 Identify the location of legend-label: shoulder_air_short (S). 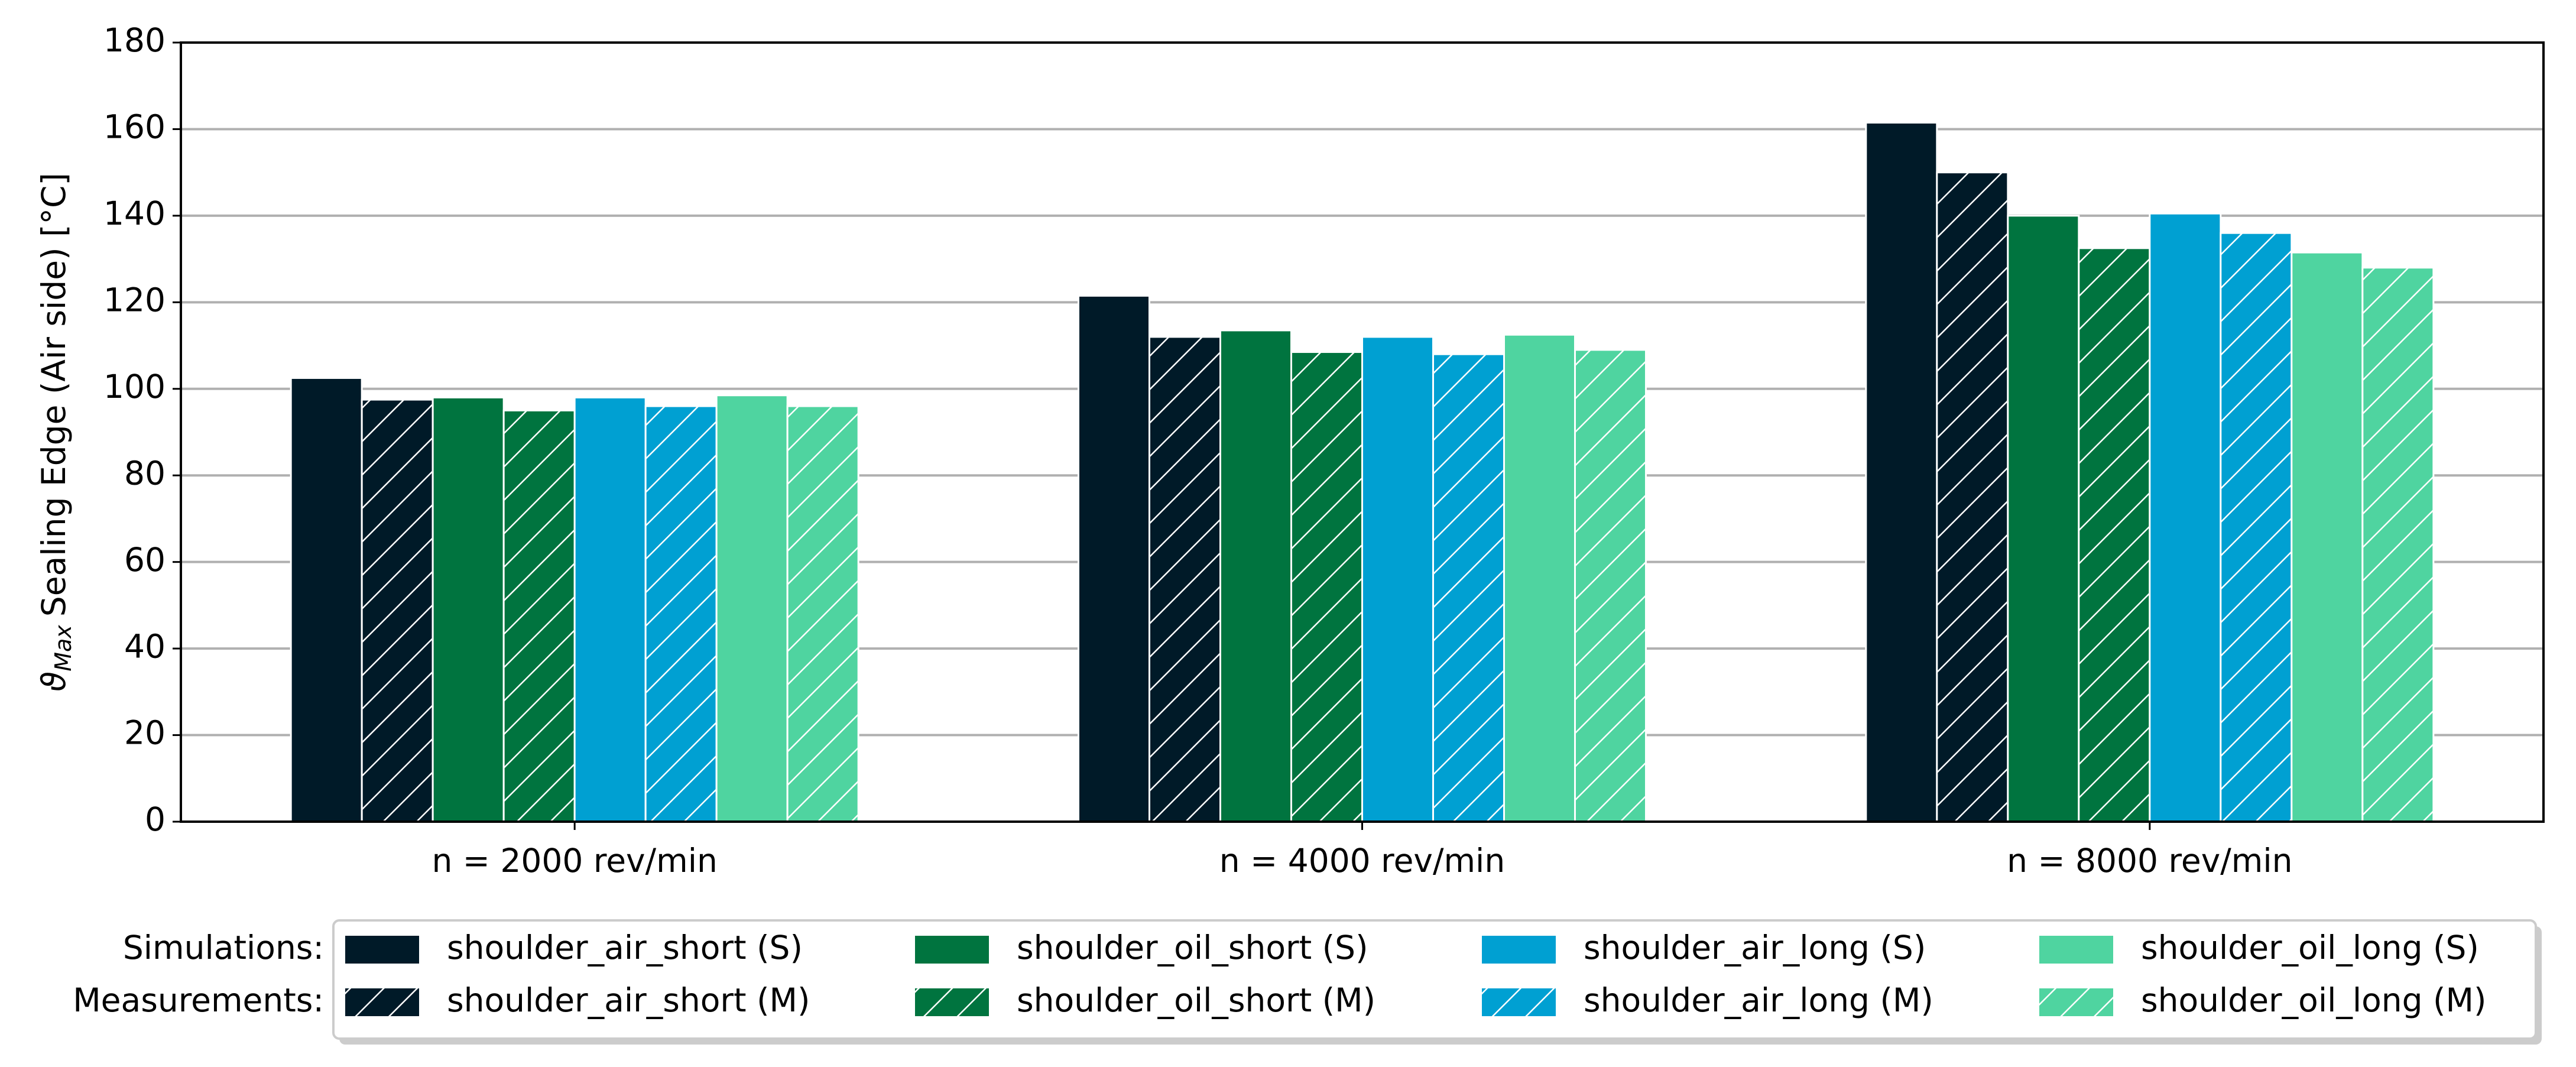
(625, 948).